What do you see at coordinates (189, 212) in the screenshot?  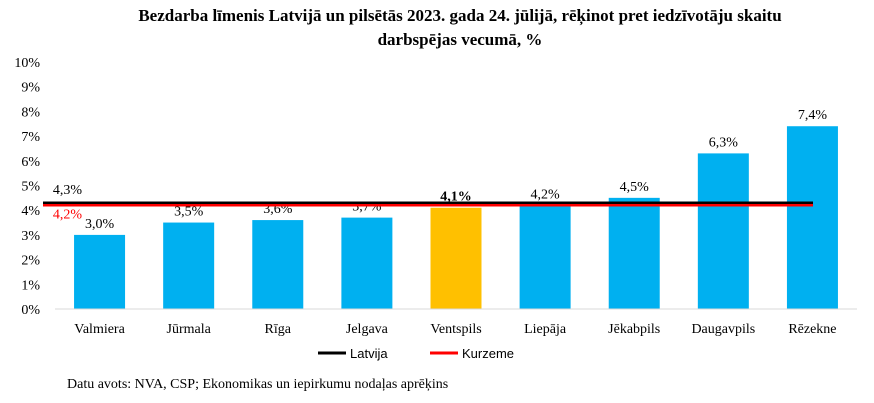 I see `bar-value-label: 3,5%` at bounding box center [189, 212].